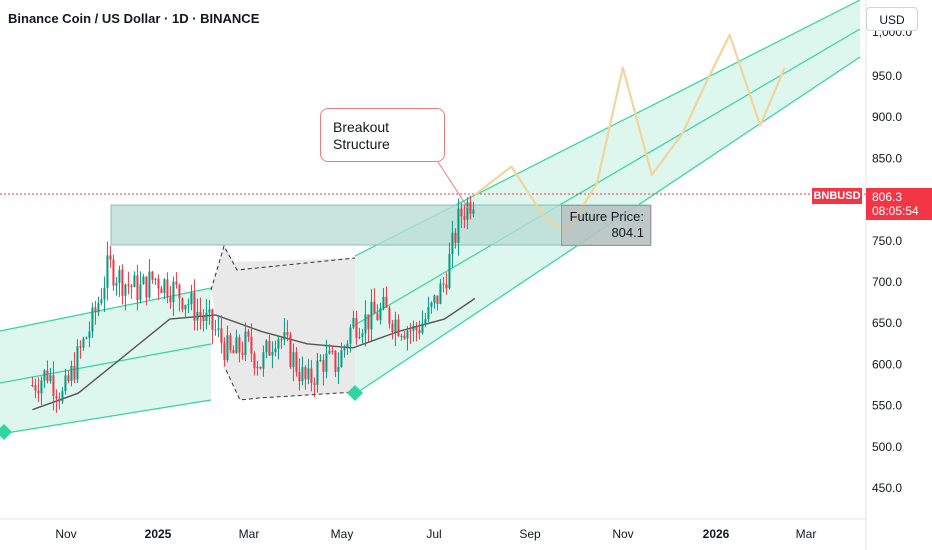 This screenshot has height=550, width=932. What do you see at coordinates (106, 363) in the screenshot?
I see `channel-1-mid-line` at bounding box center [106, 363].